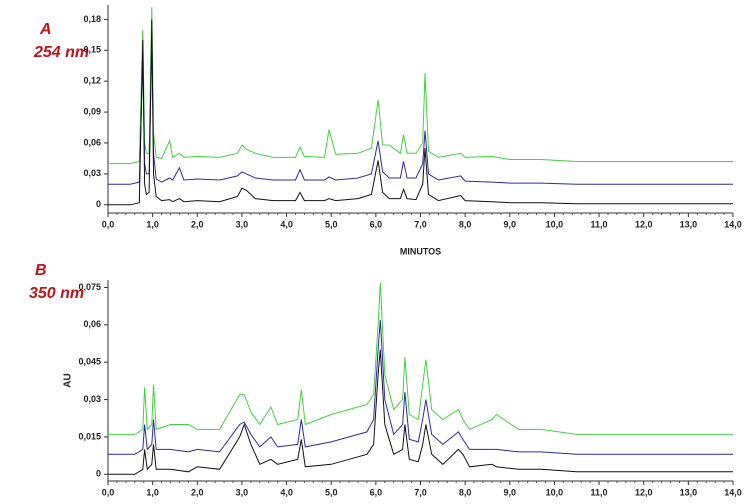 Image resolution: width=748 pixels, height=504 pixels. I want to click on x-axis-label: MINUTOS, so click(420, 251).